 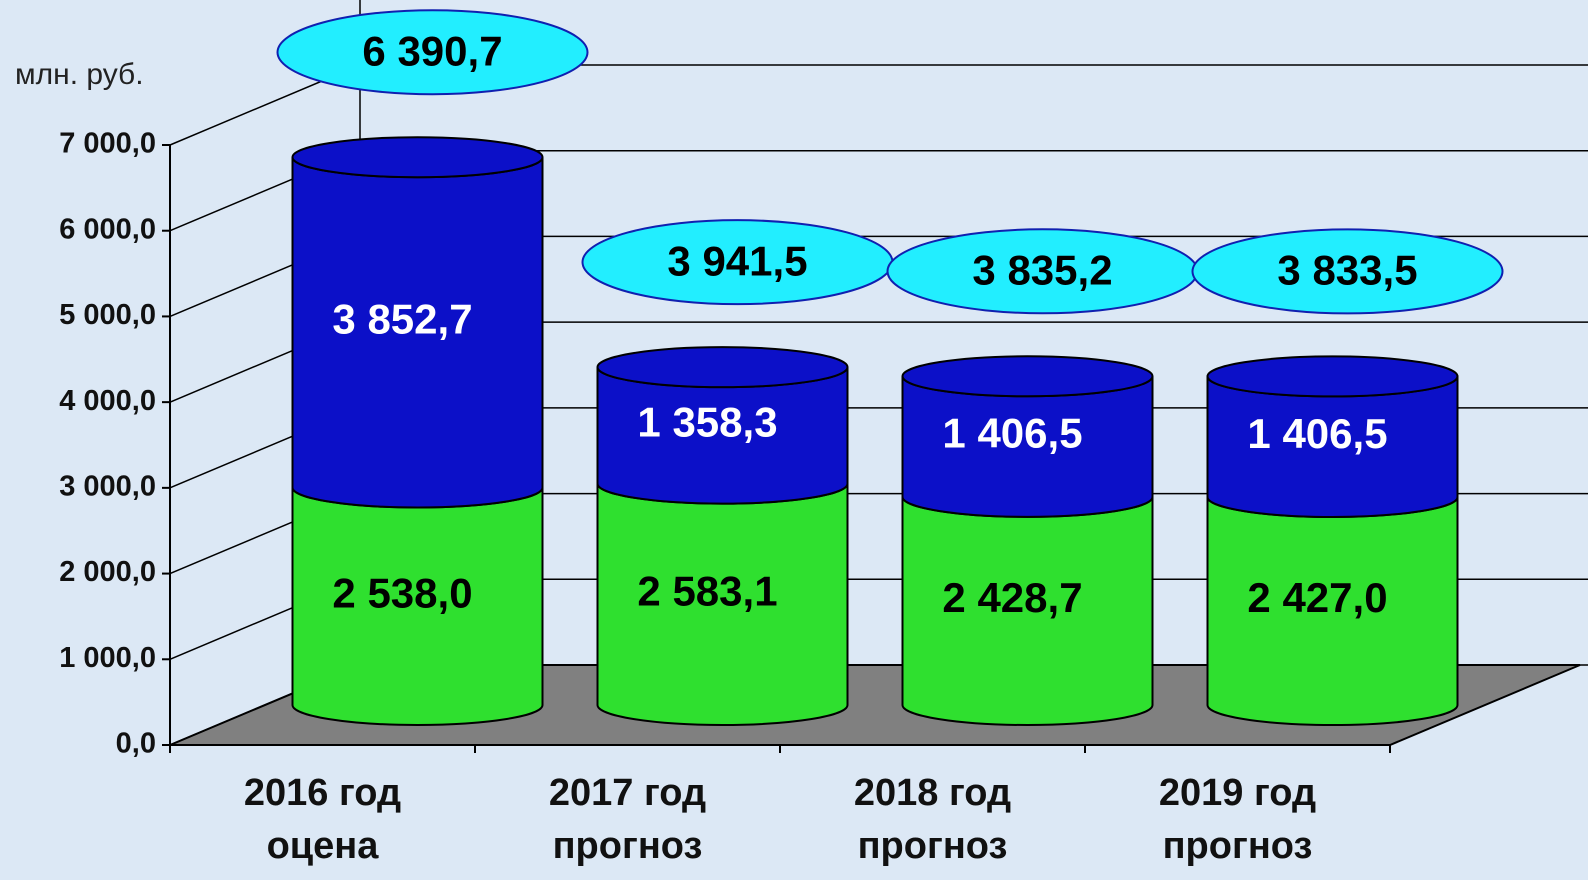 What do you see at coordinates (737, 260) in the screenshot?
I see `total-label: 3 941,5` at bounding box center [737, 260].